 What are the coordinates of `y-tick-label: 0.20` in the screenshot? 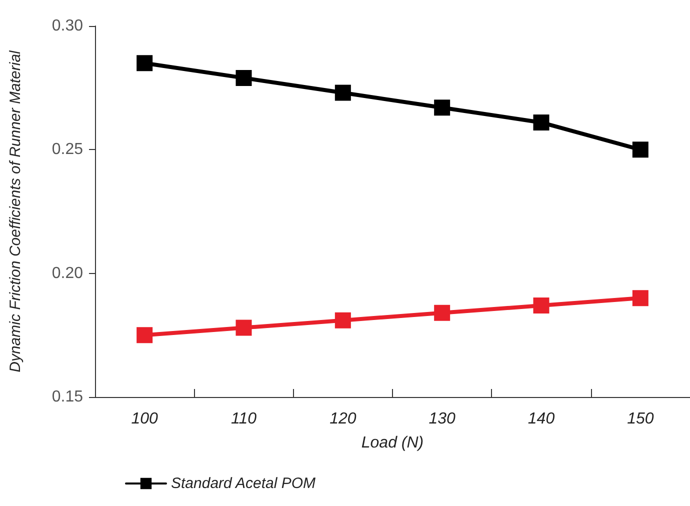 It's located at (68, 273).